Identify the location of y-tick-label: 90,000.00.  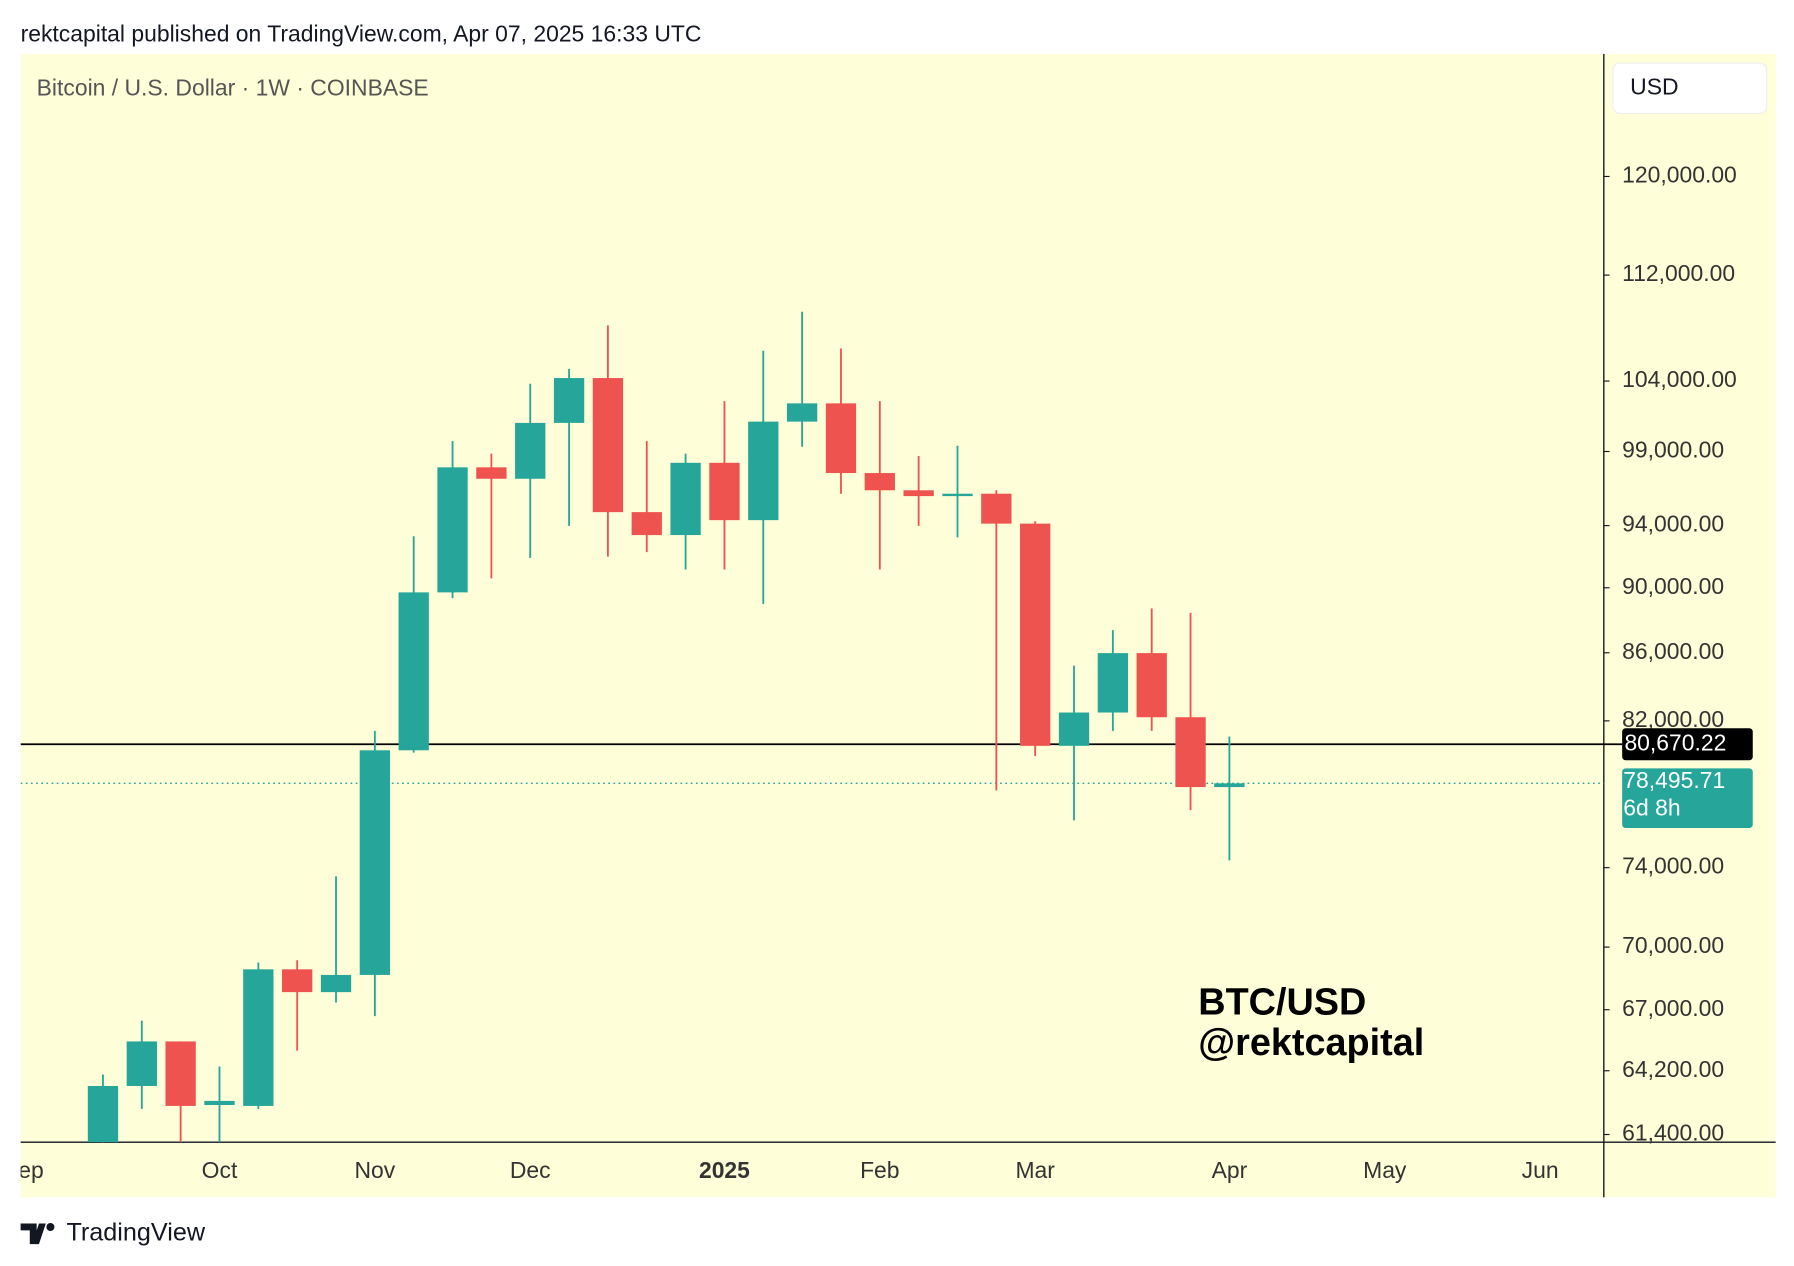
(1673, 586).